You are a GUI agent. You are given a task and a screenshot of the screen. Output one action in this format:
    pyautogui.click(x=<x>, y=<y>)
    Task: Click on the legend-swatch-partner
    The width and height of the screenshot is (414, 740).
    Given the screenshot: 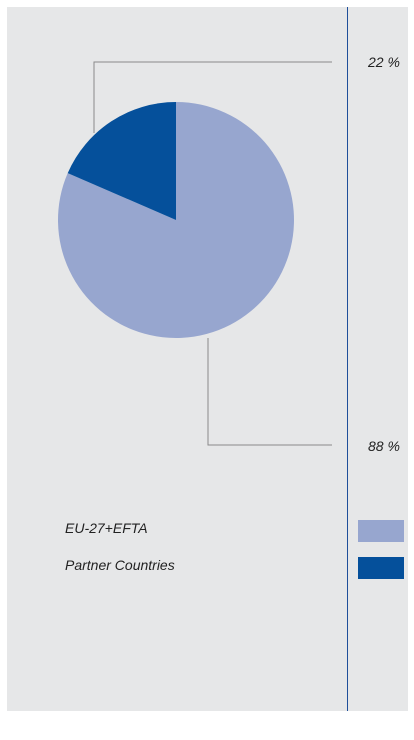 What is the action you would take?
    pyautogui.click(x=381, y=568)
    